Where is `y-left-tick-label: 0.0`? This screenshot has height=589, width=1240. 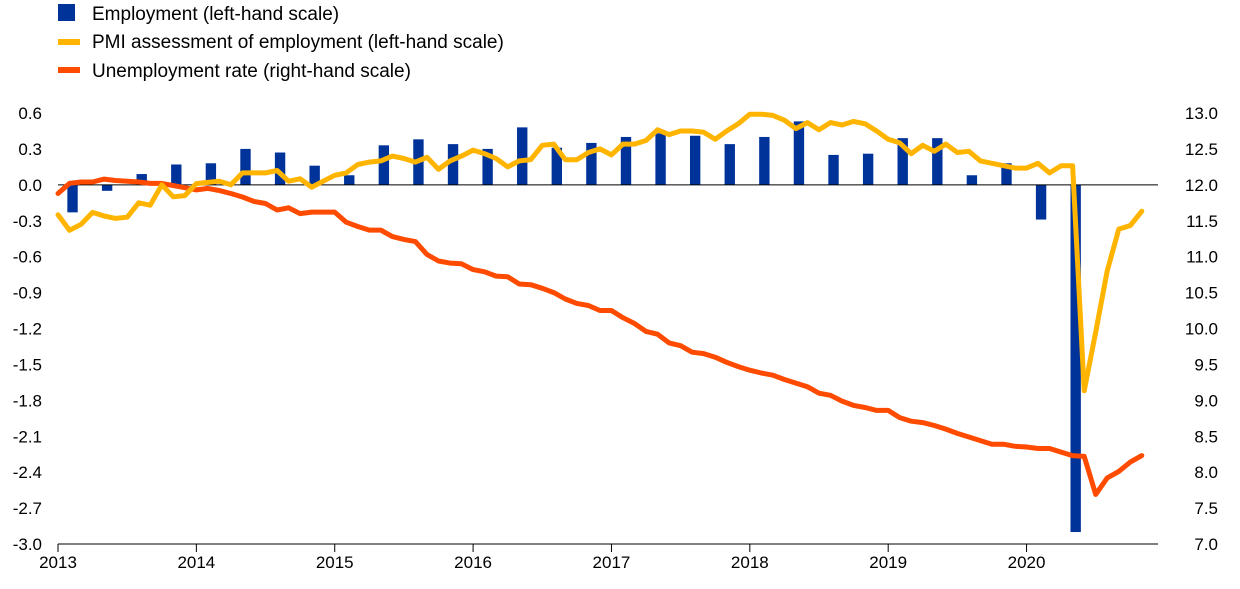 y-left-tick-label: 0.0 is located at coordinates (30, 185).